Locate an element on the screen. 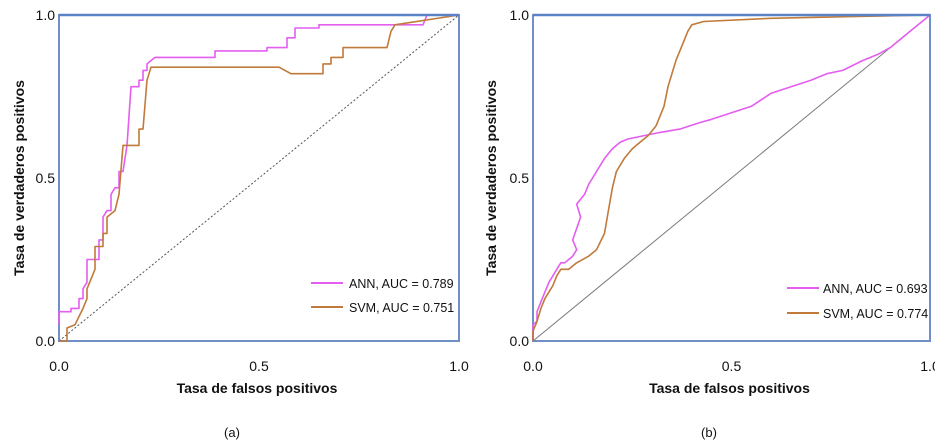 This screenshot has height=442, width=935. legend-label-ann: ANN, AUC = 0.693 is located at coordinates (875, 289).